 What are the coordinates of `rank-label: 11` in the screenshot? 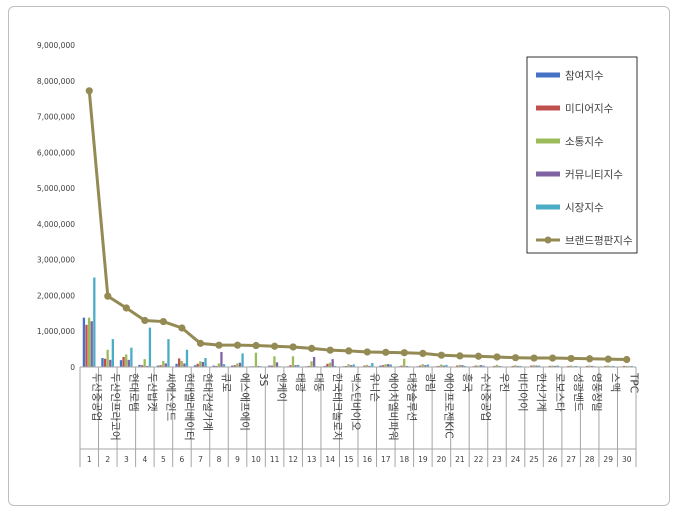 It's located at (275, 459).